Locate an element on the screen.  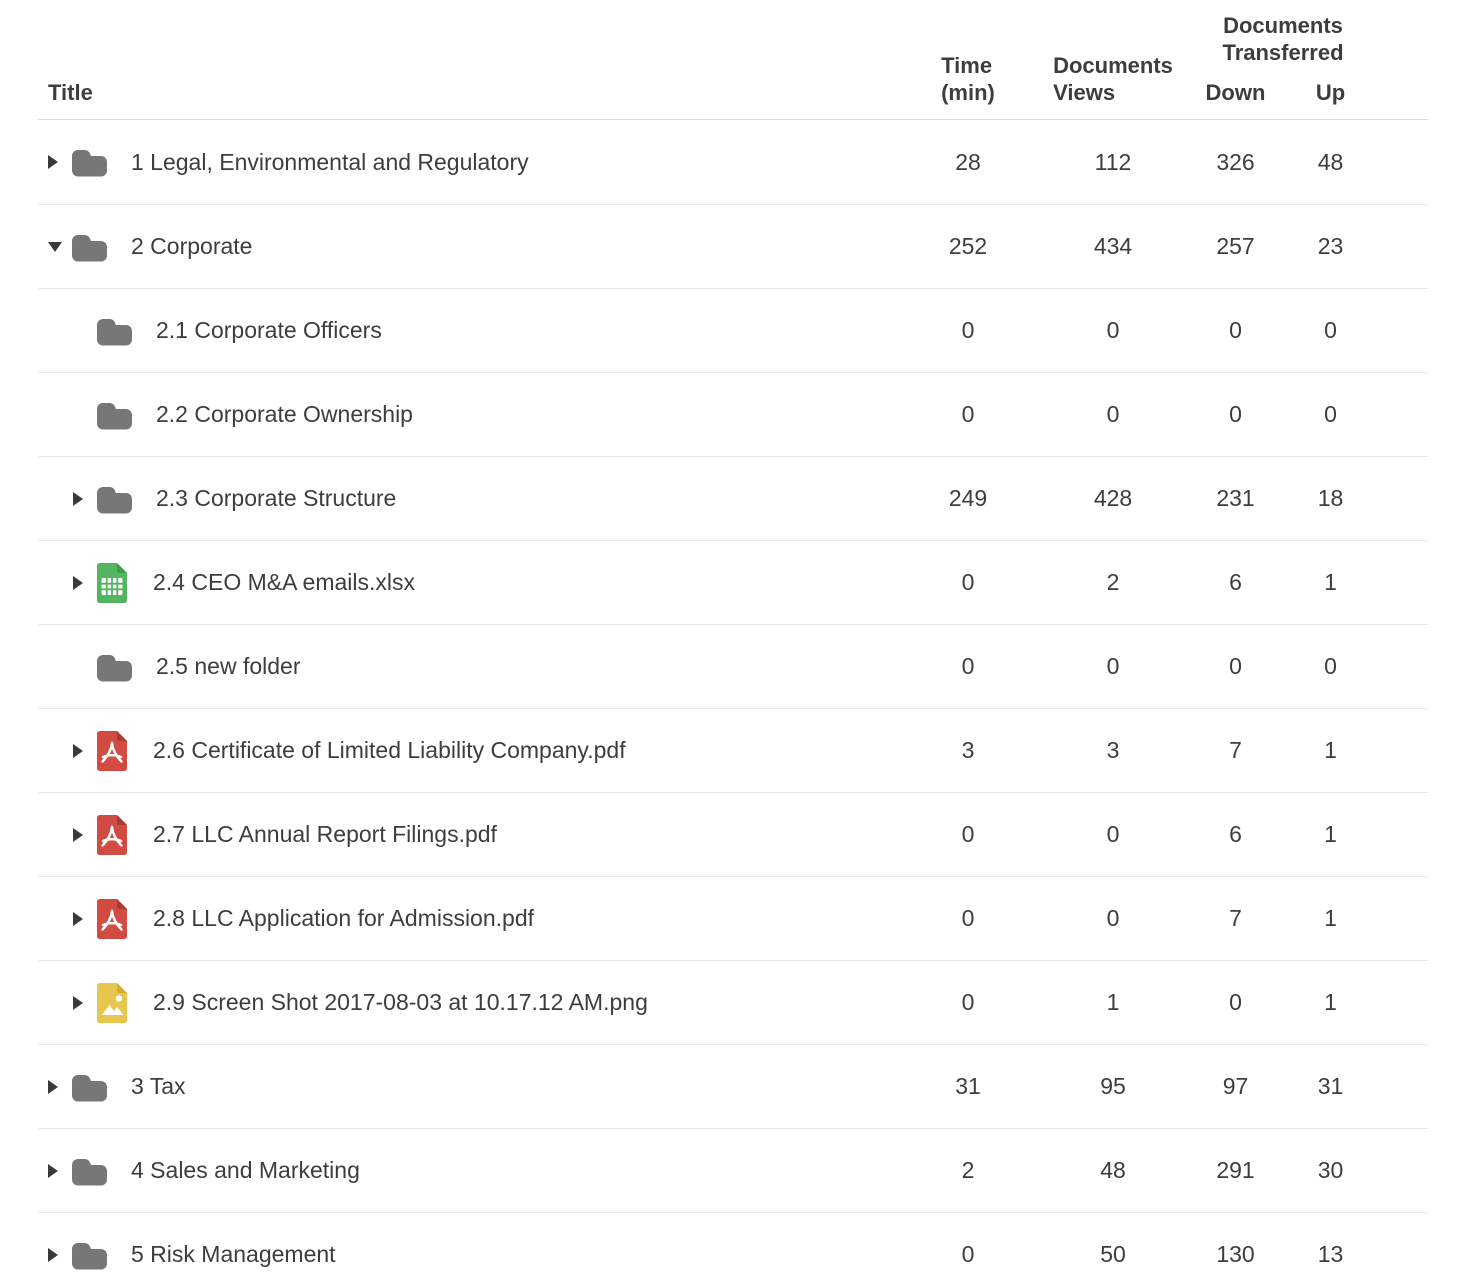
row-title-cell: 4 Sales and Marketing is located at coordinates (468, 1171).